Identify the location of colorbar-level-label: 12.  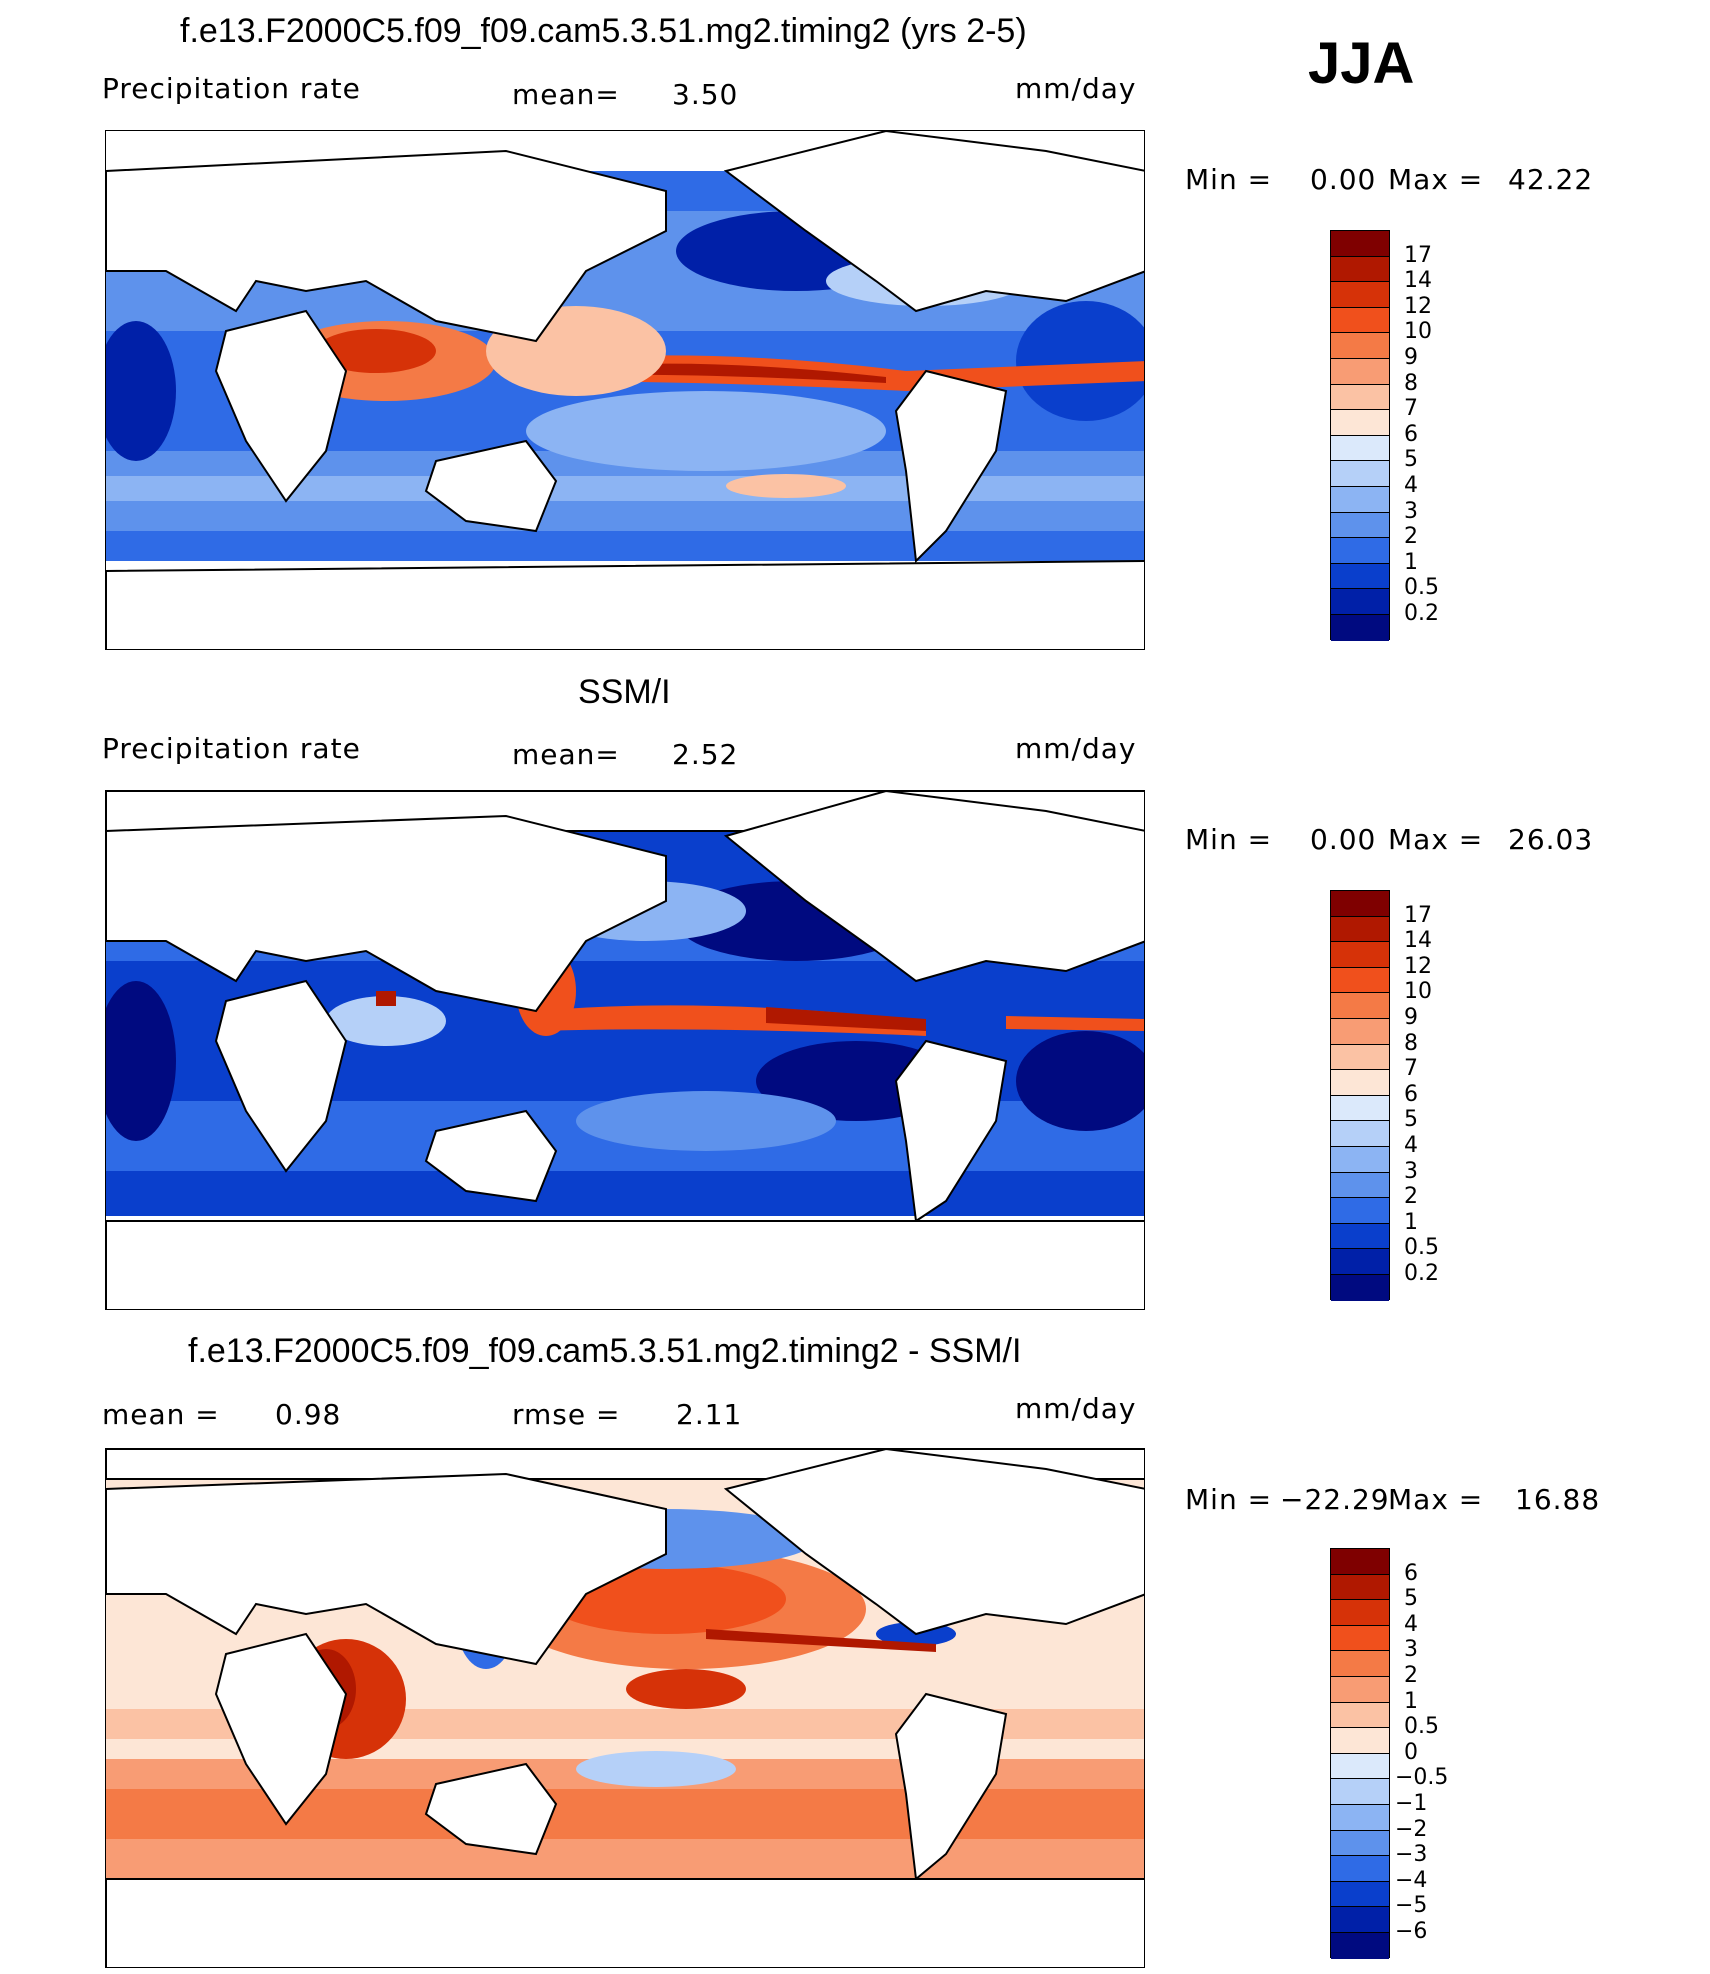
(1418, 966).